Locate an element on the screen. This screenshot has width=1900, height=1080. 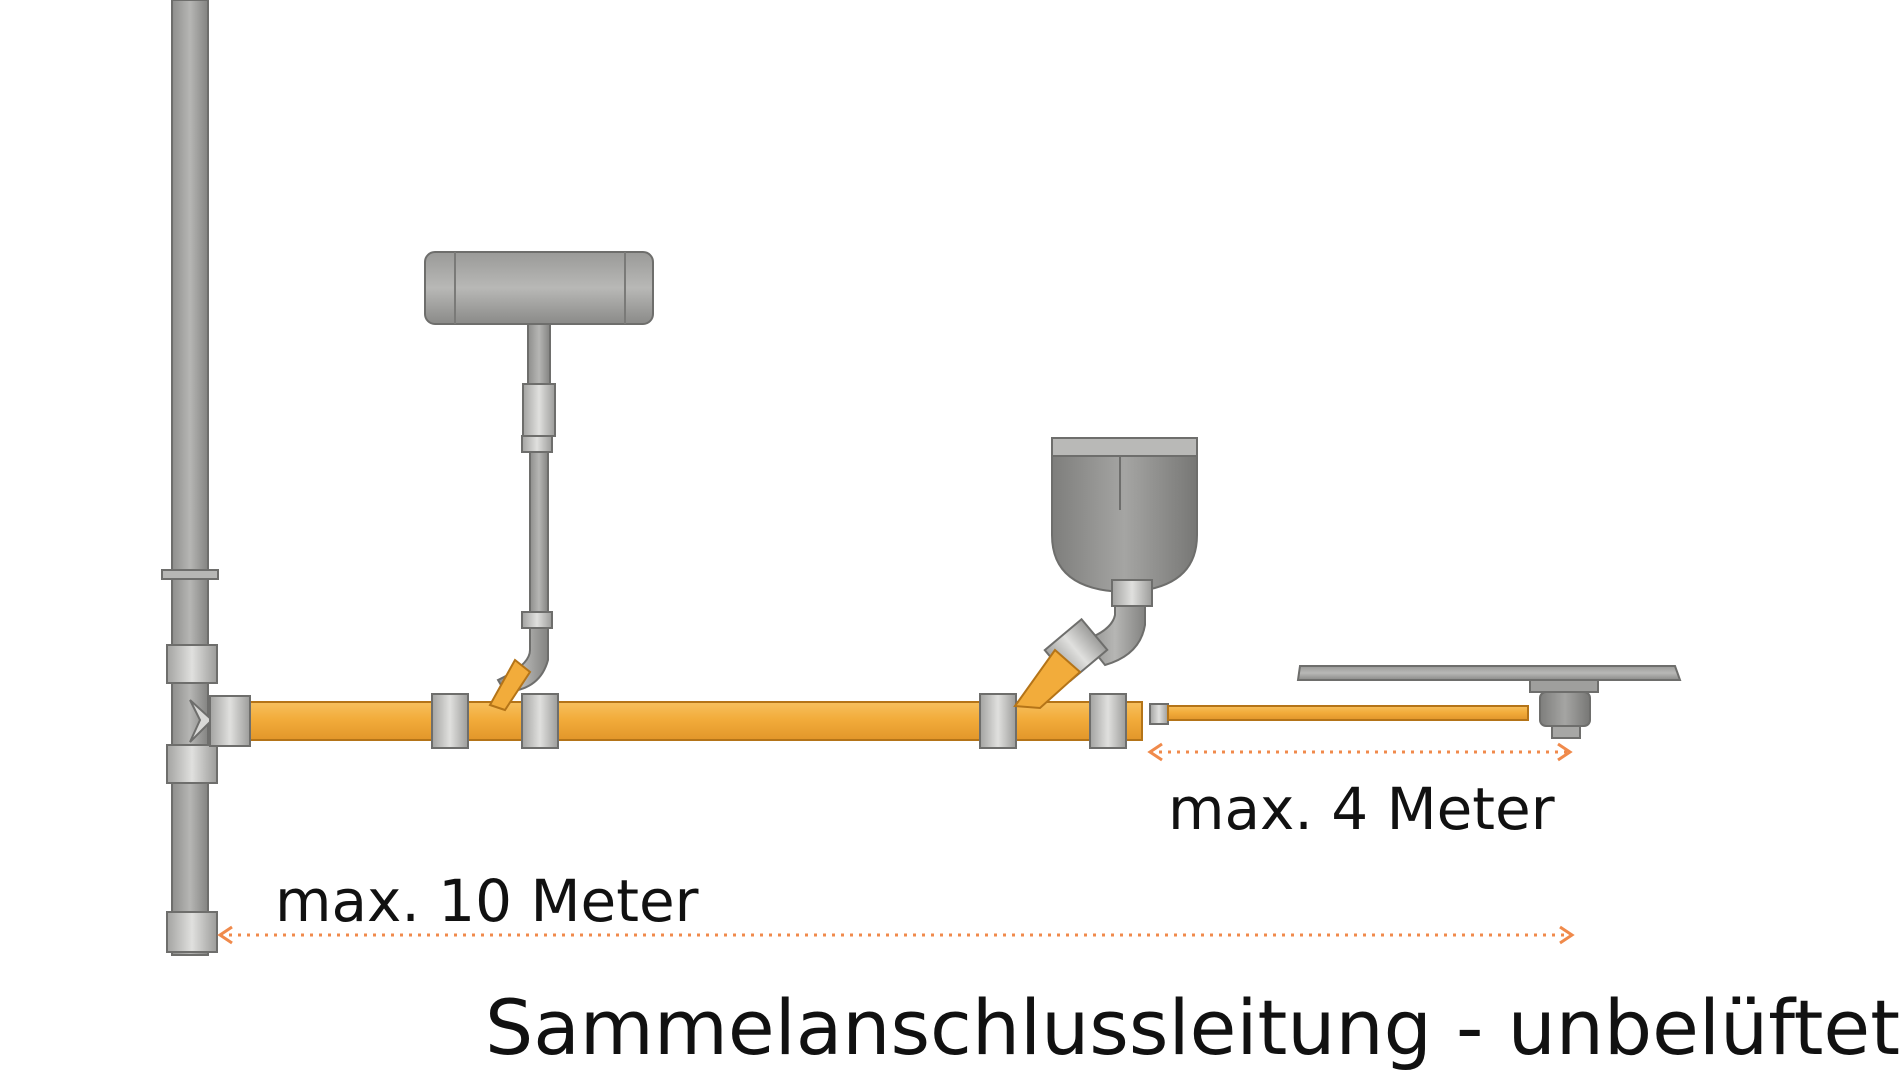
collector-pipe is located at coordinates (869, 721).